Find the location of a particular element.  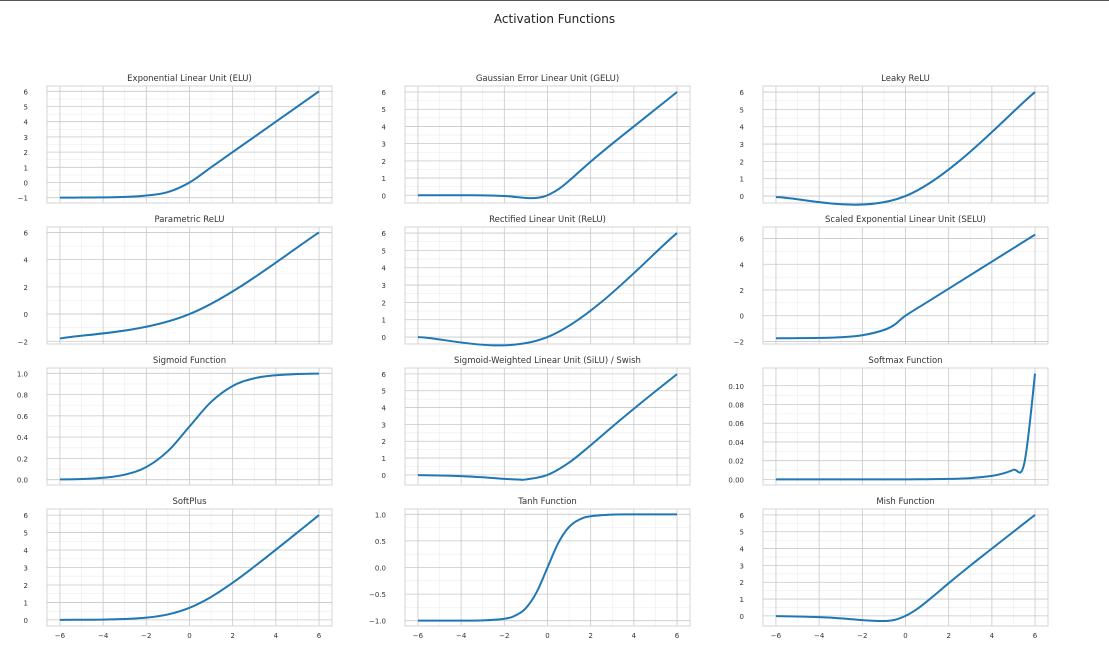

subplot-title: Mish Function is located at coordinates (905, 502).